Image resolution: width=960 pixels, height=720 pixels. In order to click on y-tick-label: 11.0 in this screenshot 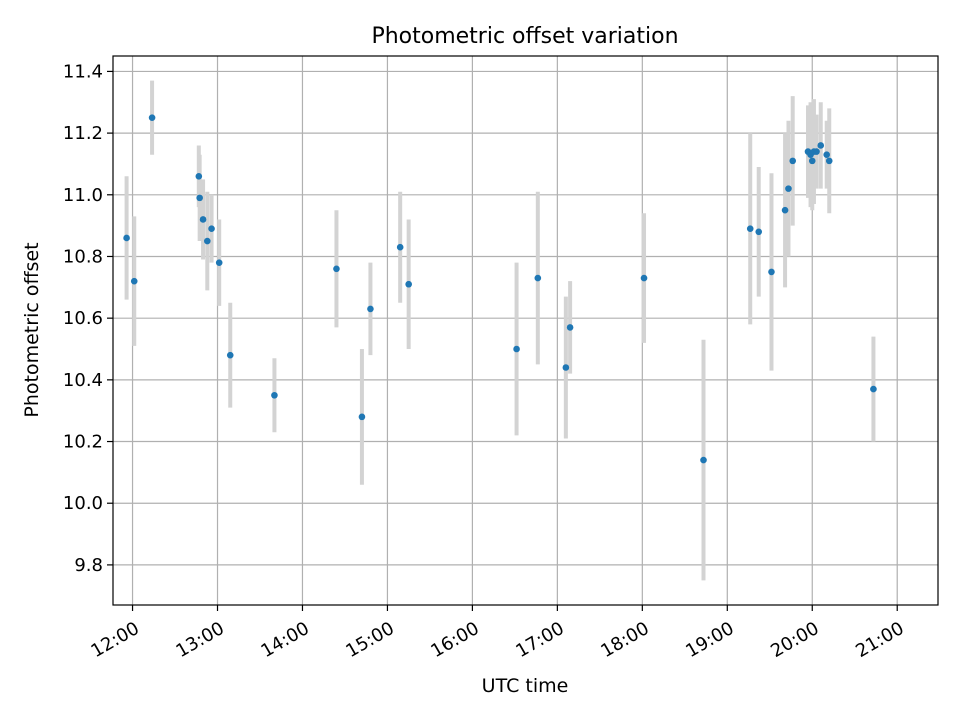, I will do `click(83, 195)`.